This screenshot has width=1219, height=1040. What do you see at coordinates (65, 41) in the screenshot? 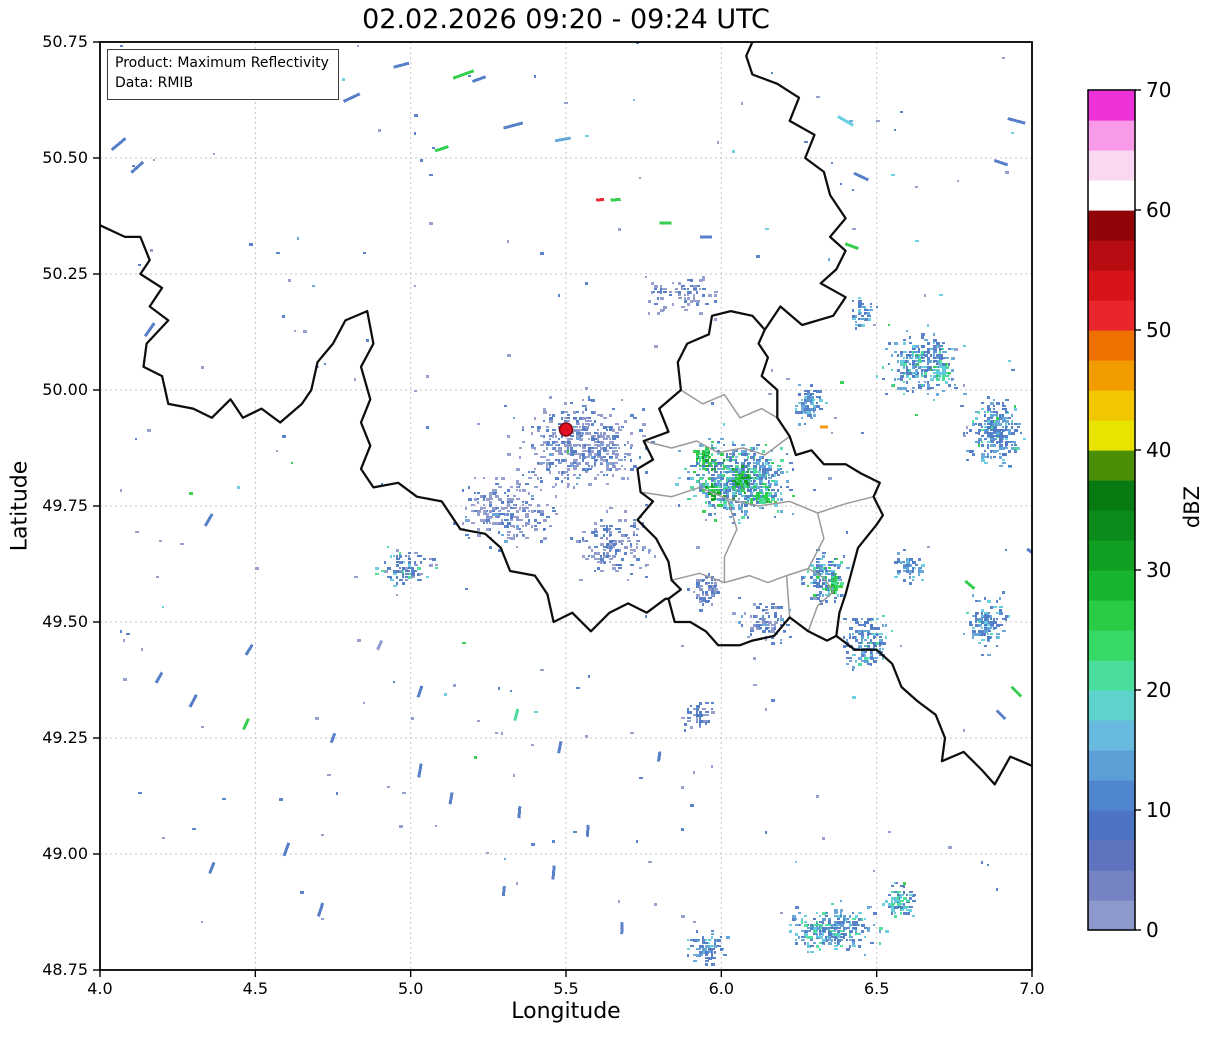
I see `y-tick-label: 50.75` at bounding box center [65, 41].